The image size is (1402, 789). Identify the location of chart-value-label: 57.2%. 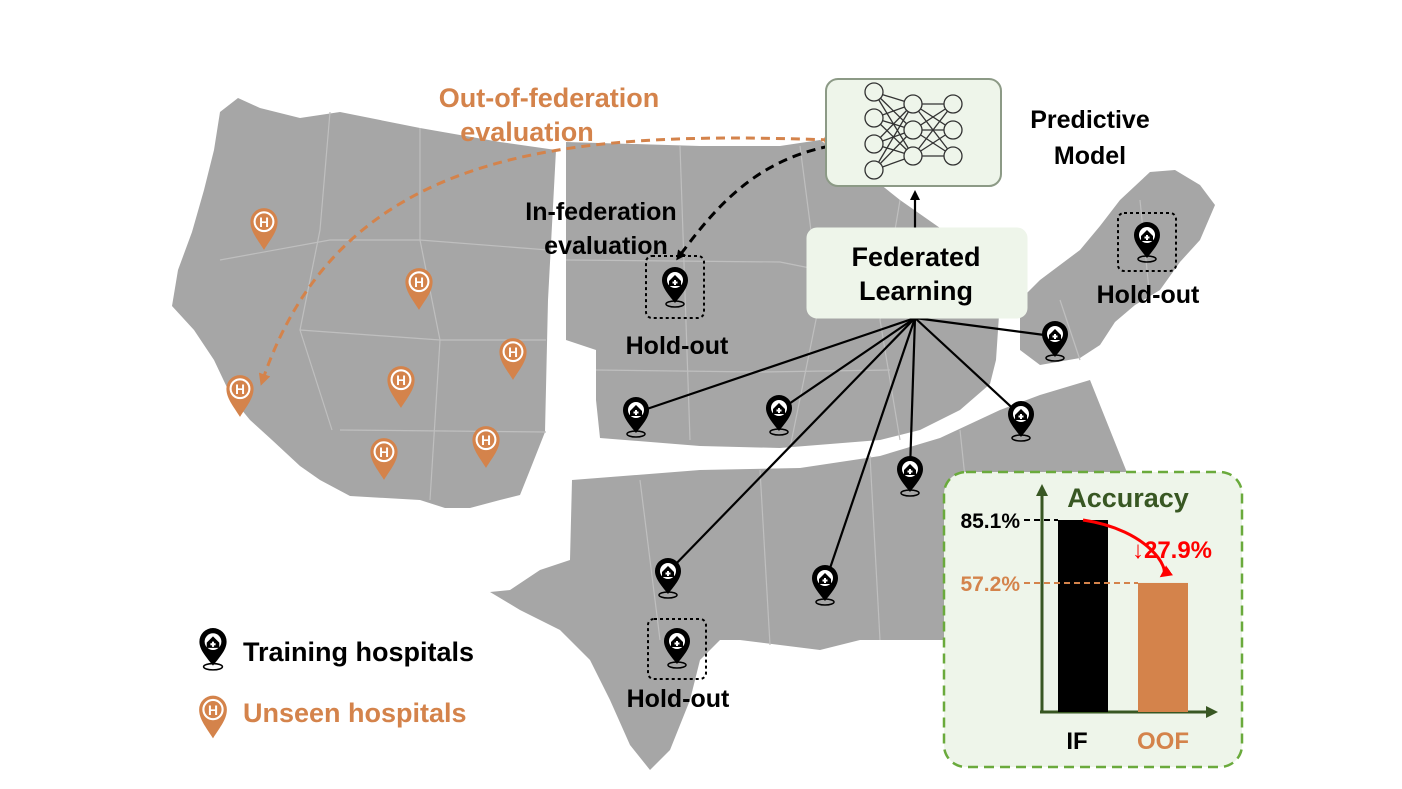
(990, 584).